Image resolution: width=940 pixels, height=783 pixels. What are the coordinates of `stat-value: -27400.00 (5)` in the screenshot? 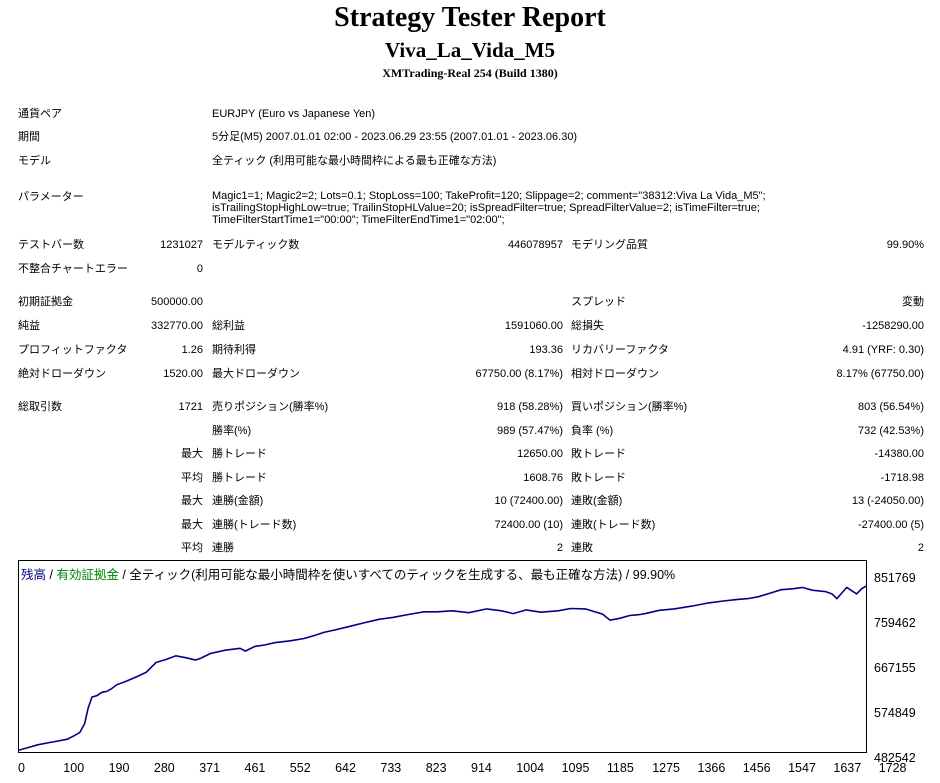 It's located at (890, 525).